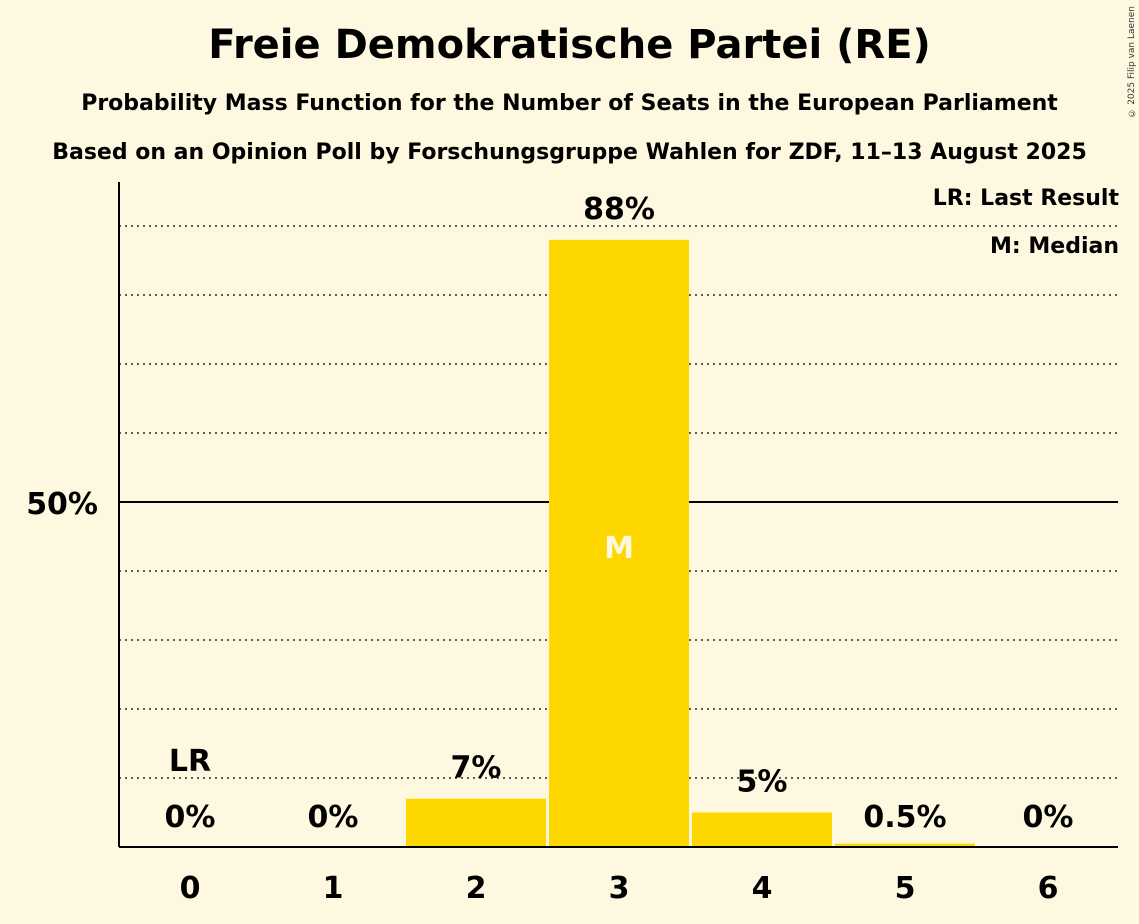 Image resolution: width=1139 pixels, height=924 pixels. Describe the element at coordinates (619, 209) in the screenshot. I see `data-label-seats-3: 88%` at that location.